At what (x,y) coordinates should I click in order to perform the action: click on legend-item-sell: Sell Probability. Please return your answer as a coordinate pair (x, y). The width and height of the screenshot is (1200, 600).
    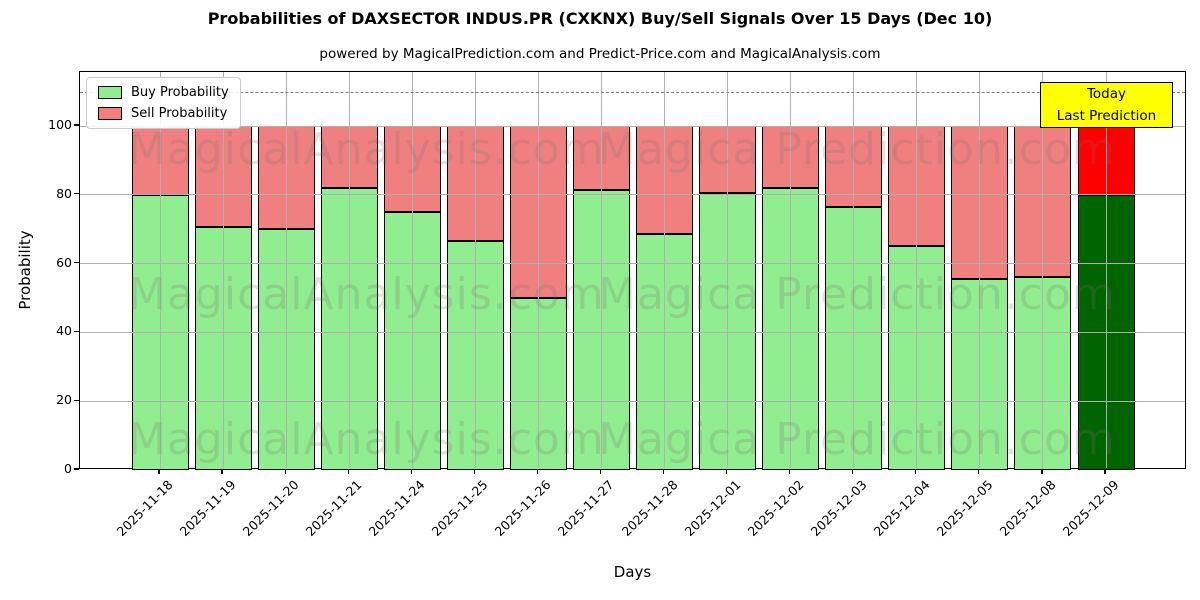
    Looking at the image, I should click on (163, 113).